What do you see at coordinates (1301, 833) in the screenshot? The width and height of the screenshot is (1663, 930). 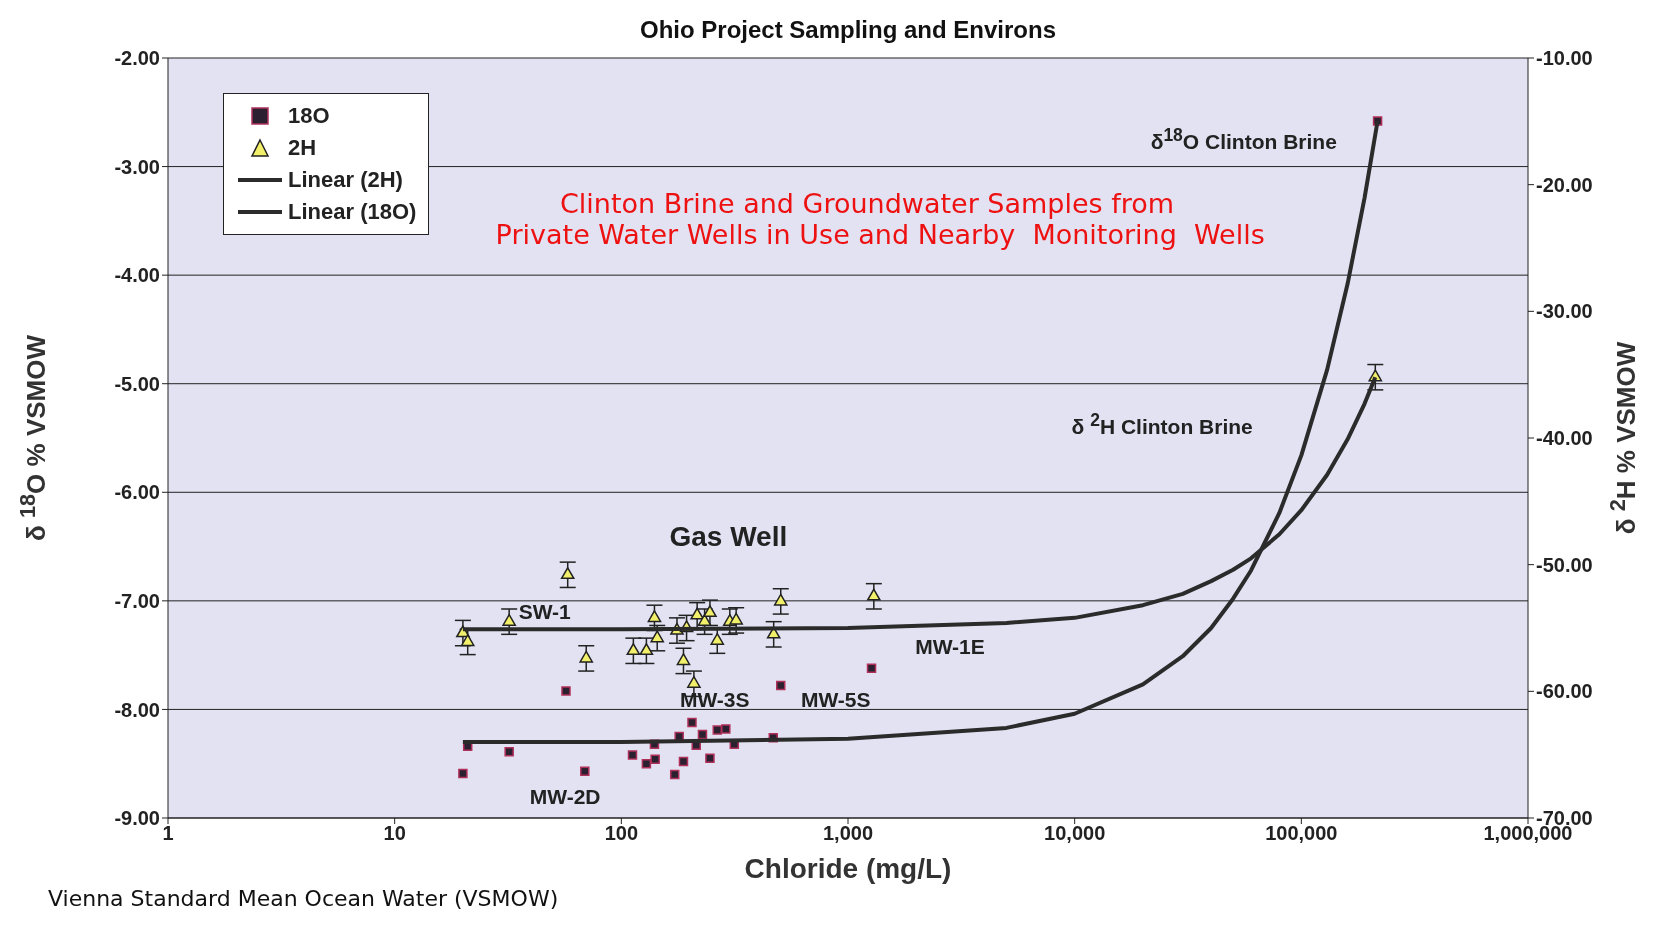 I see `x-tick-label: 100,000` at bounding box center [1301, 833].